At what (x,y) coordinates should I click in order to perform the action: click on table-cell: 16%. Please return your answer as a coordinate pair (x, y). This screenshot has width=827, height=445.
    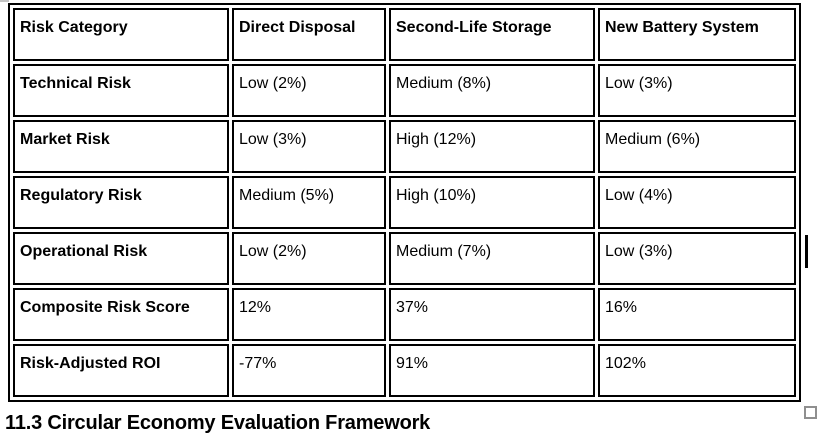
    Looking at the image, I should click on (697, 314).